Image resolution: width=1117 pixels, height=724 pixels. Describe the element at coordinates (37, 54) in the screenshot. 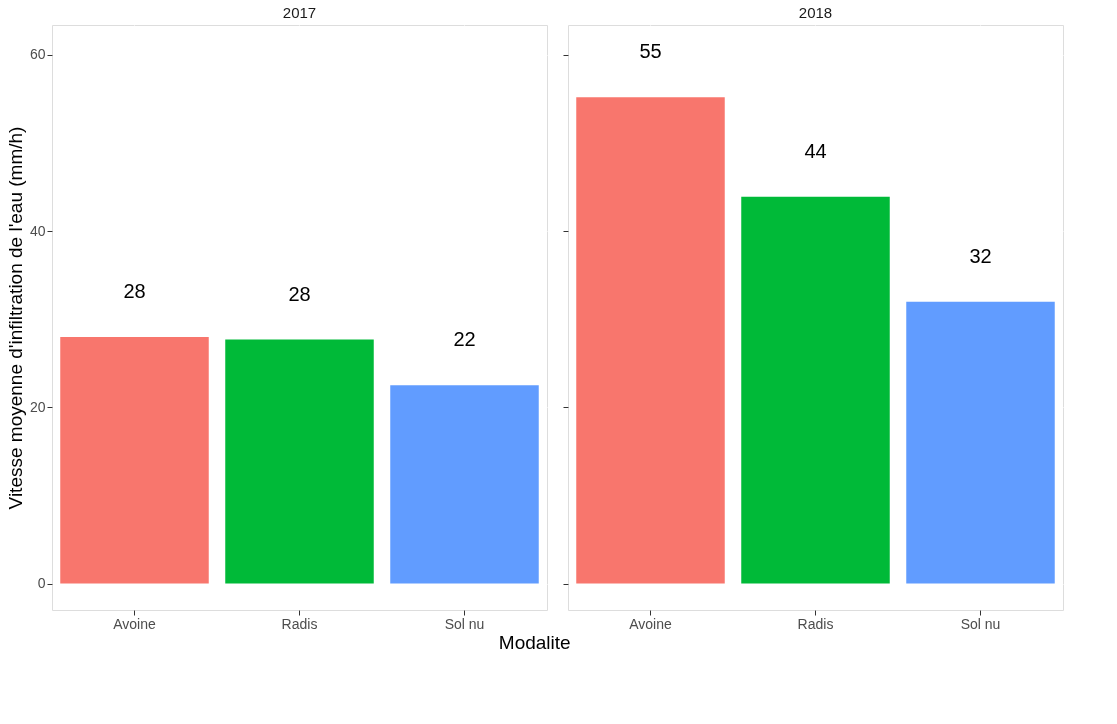

I see `y-tick-label: 60` at that location.